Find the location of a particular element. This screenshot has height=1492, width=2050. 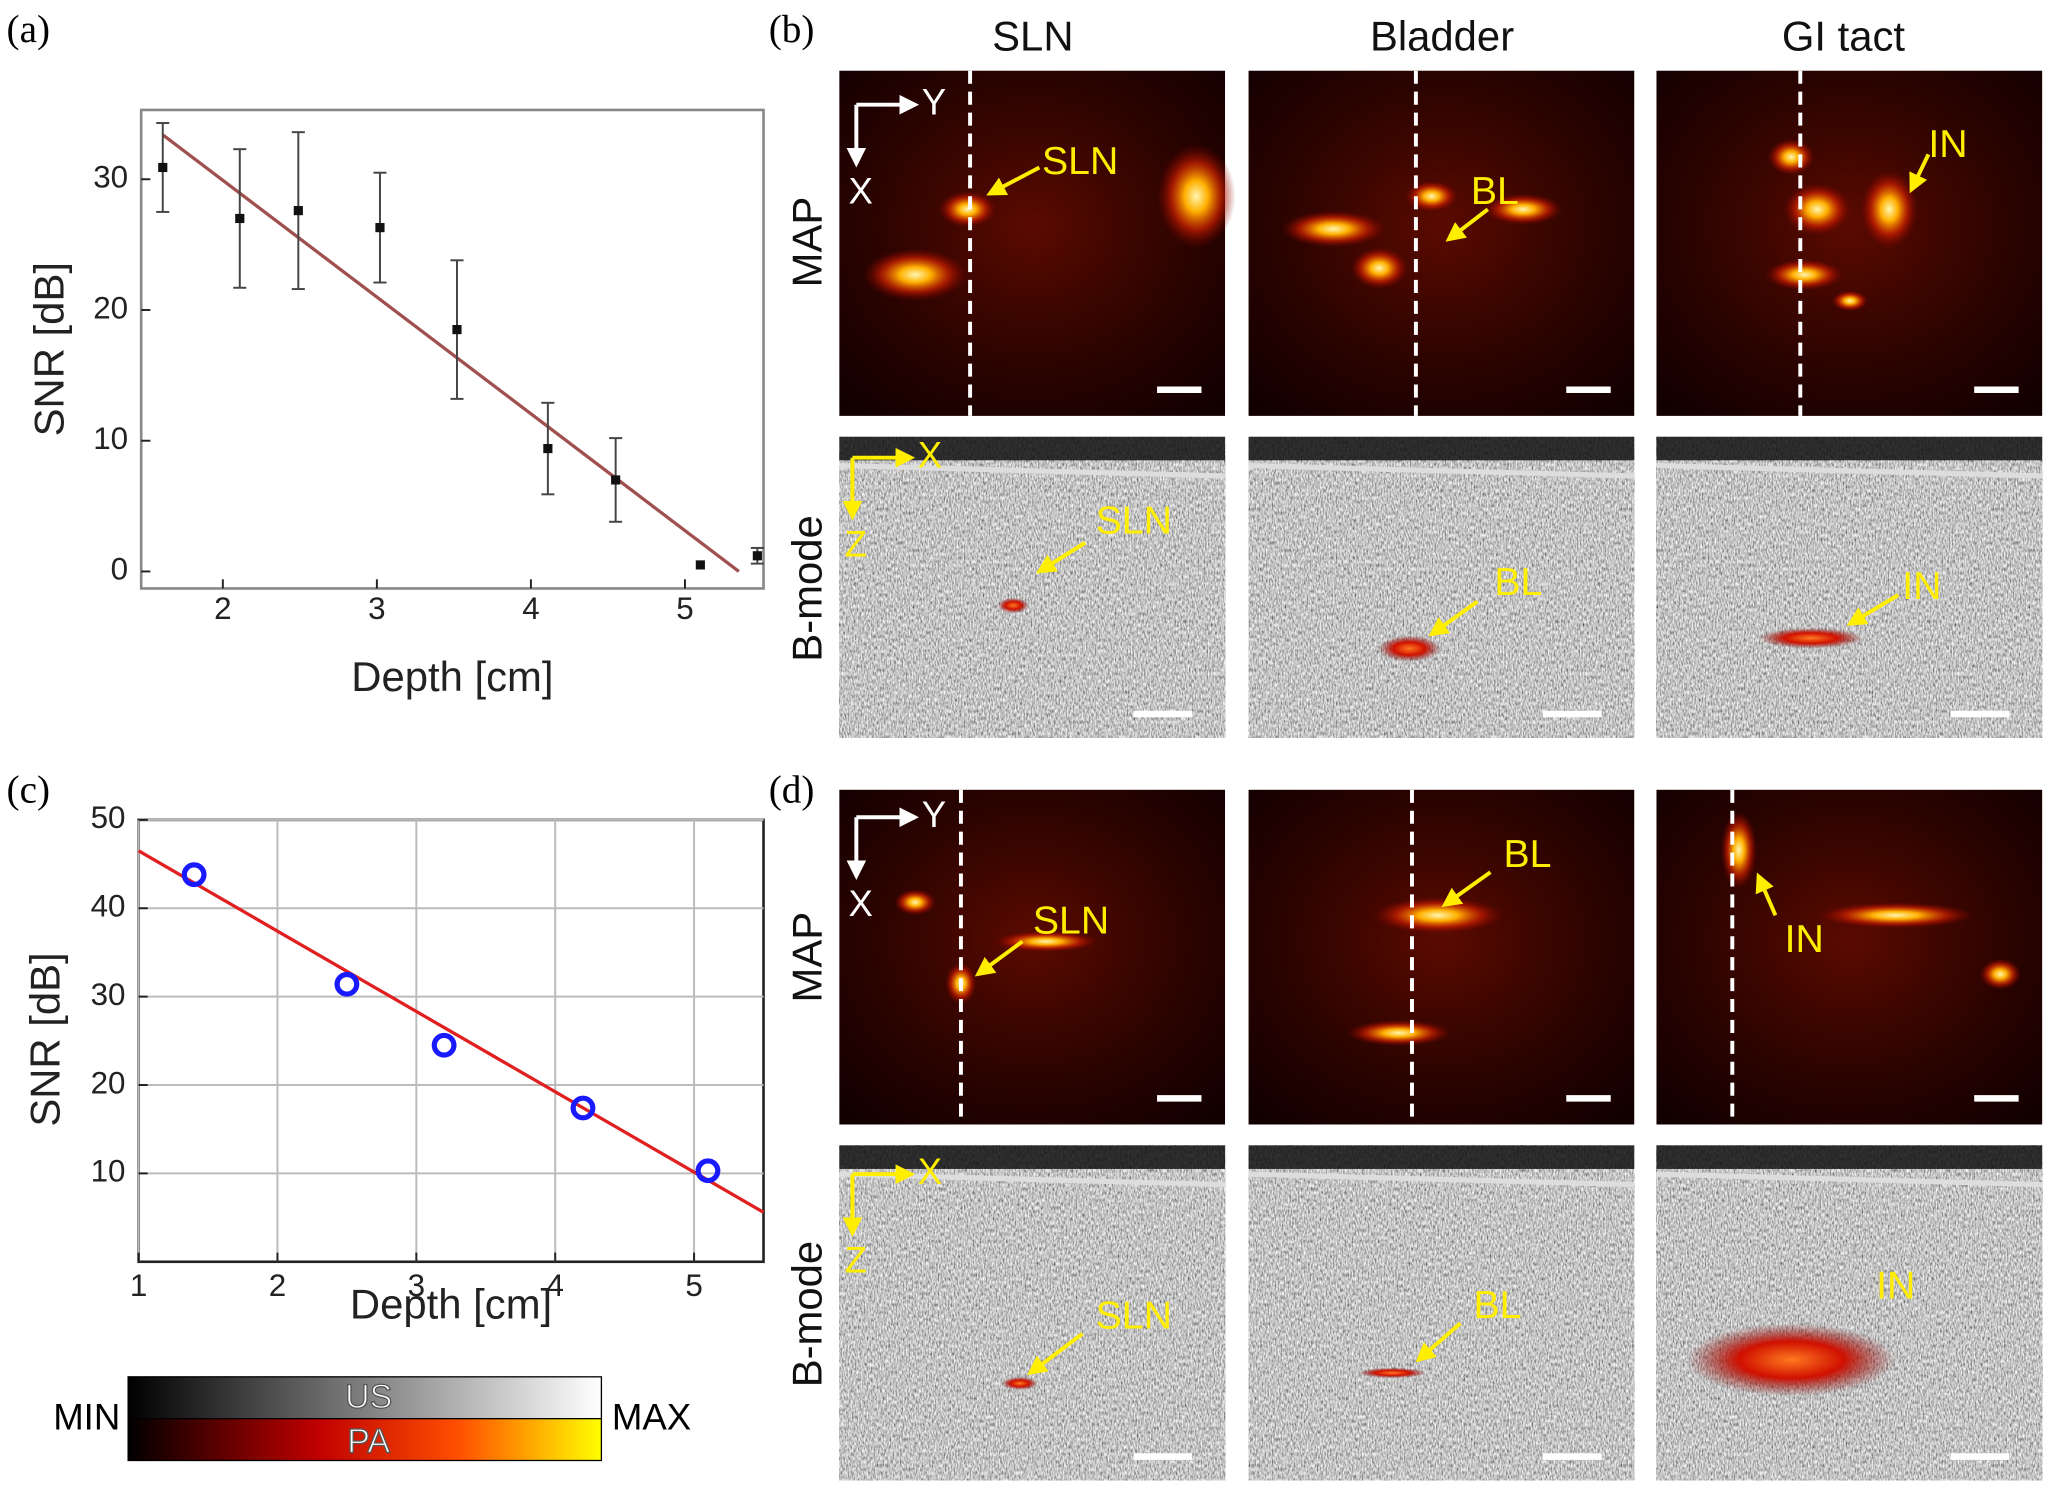

column-header: SLN is located at coordinates (1032, 35).